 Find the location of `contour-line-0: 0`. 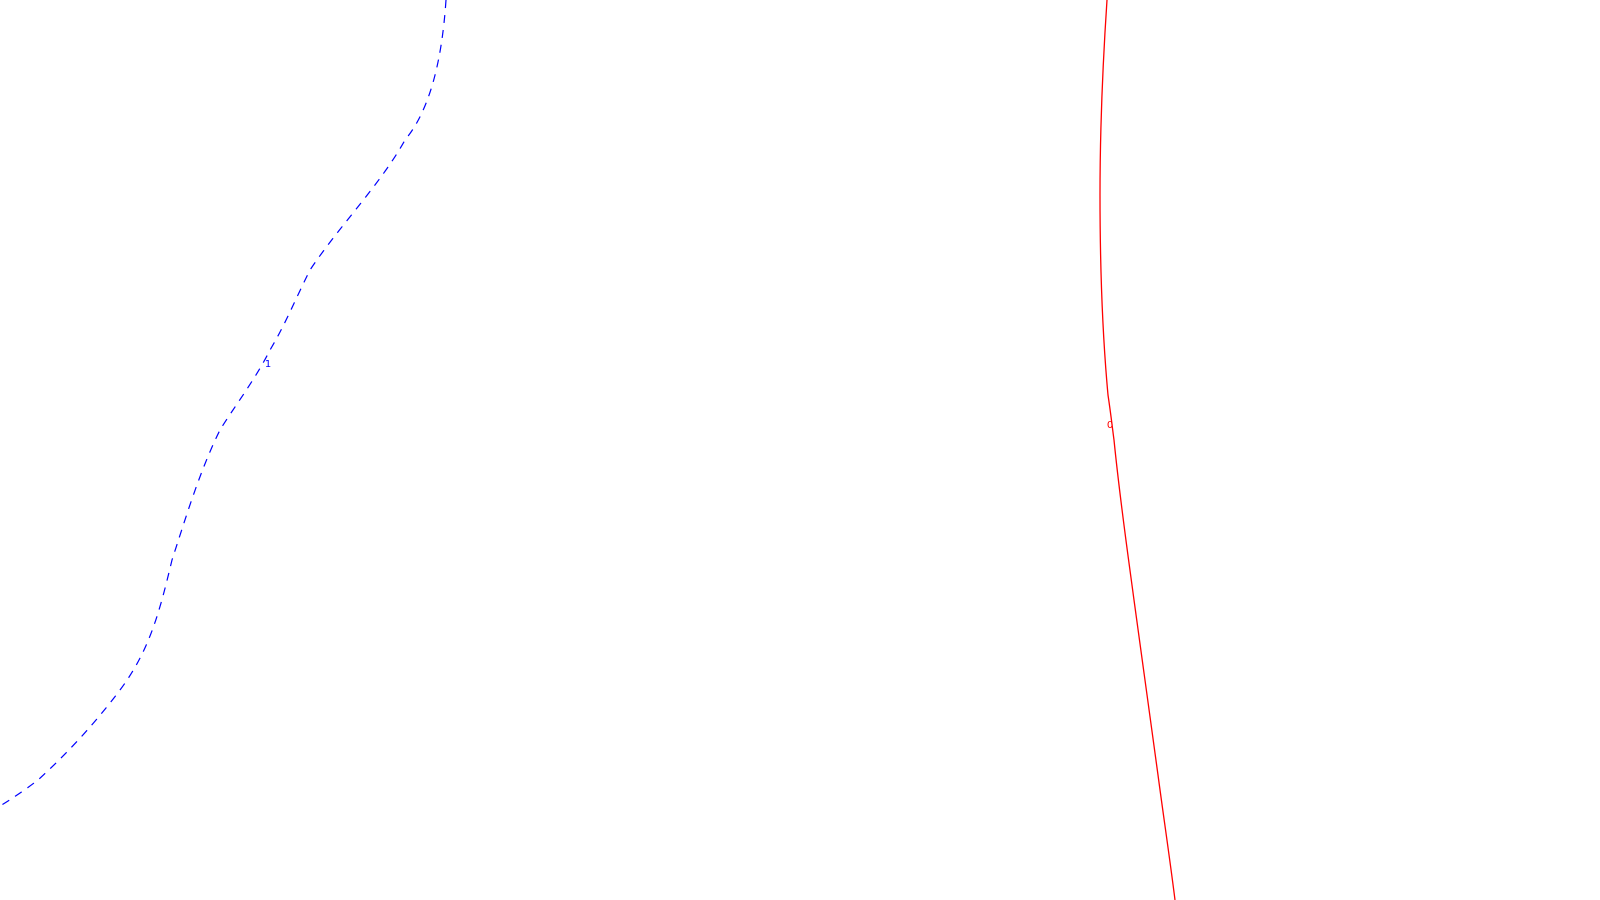

contour-line-0: 0 is located at coordinates (1137, 450).